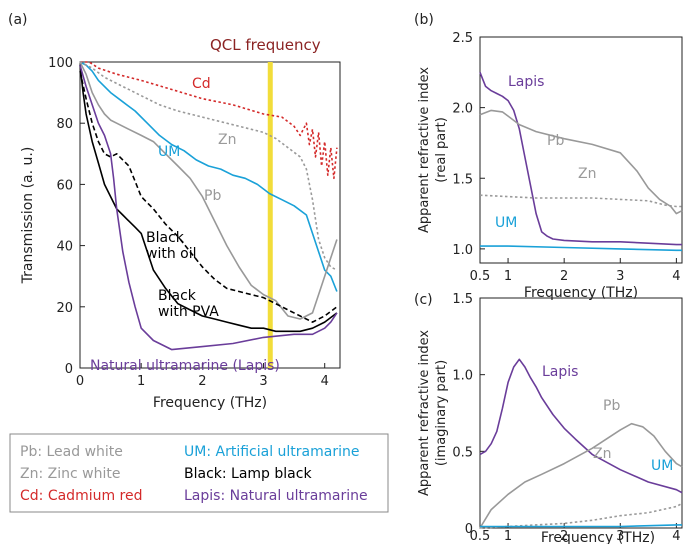 The image size is (687, 544). I want to click on legend-entry: Zn: Zinc white, so click(70, 474).